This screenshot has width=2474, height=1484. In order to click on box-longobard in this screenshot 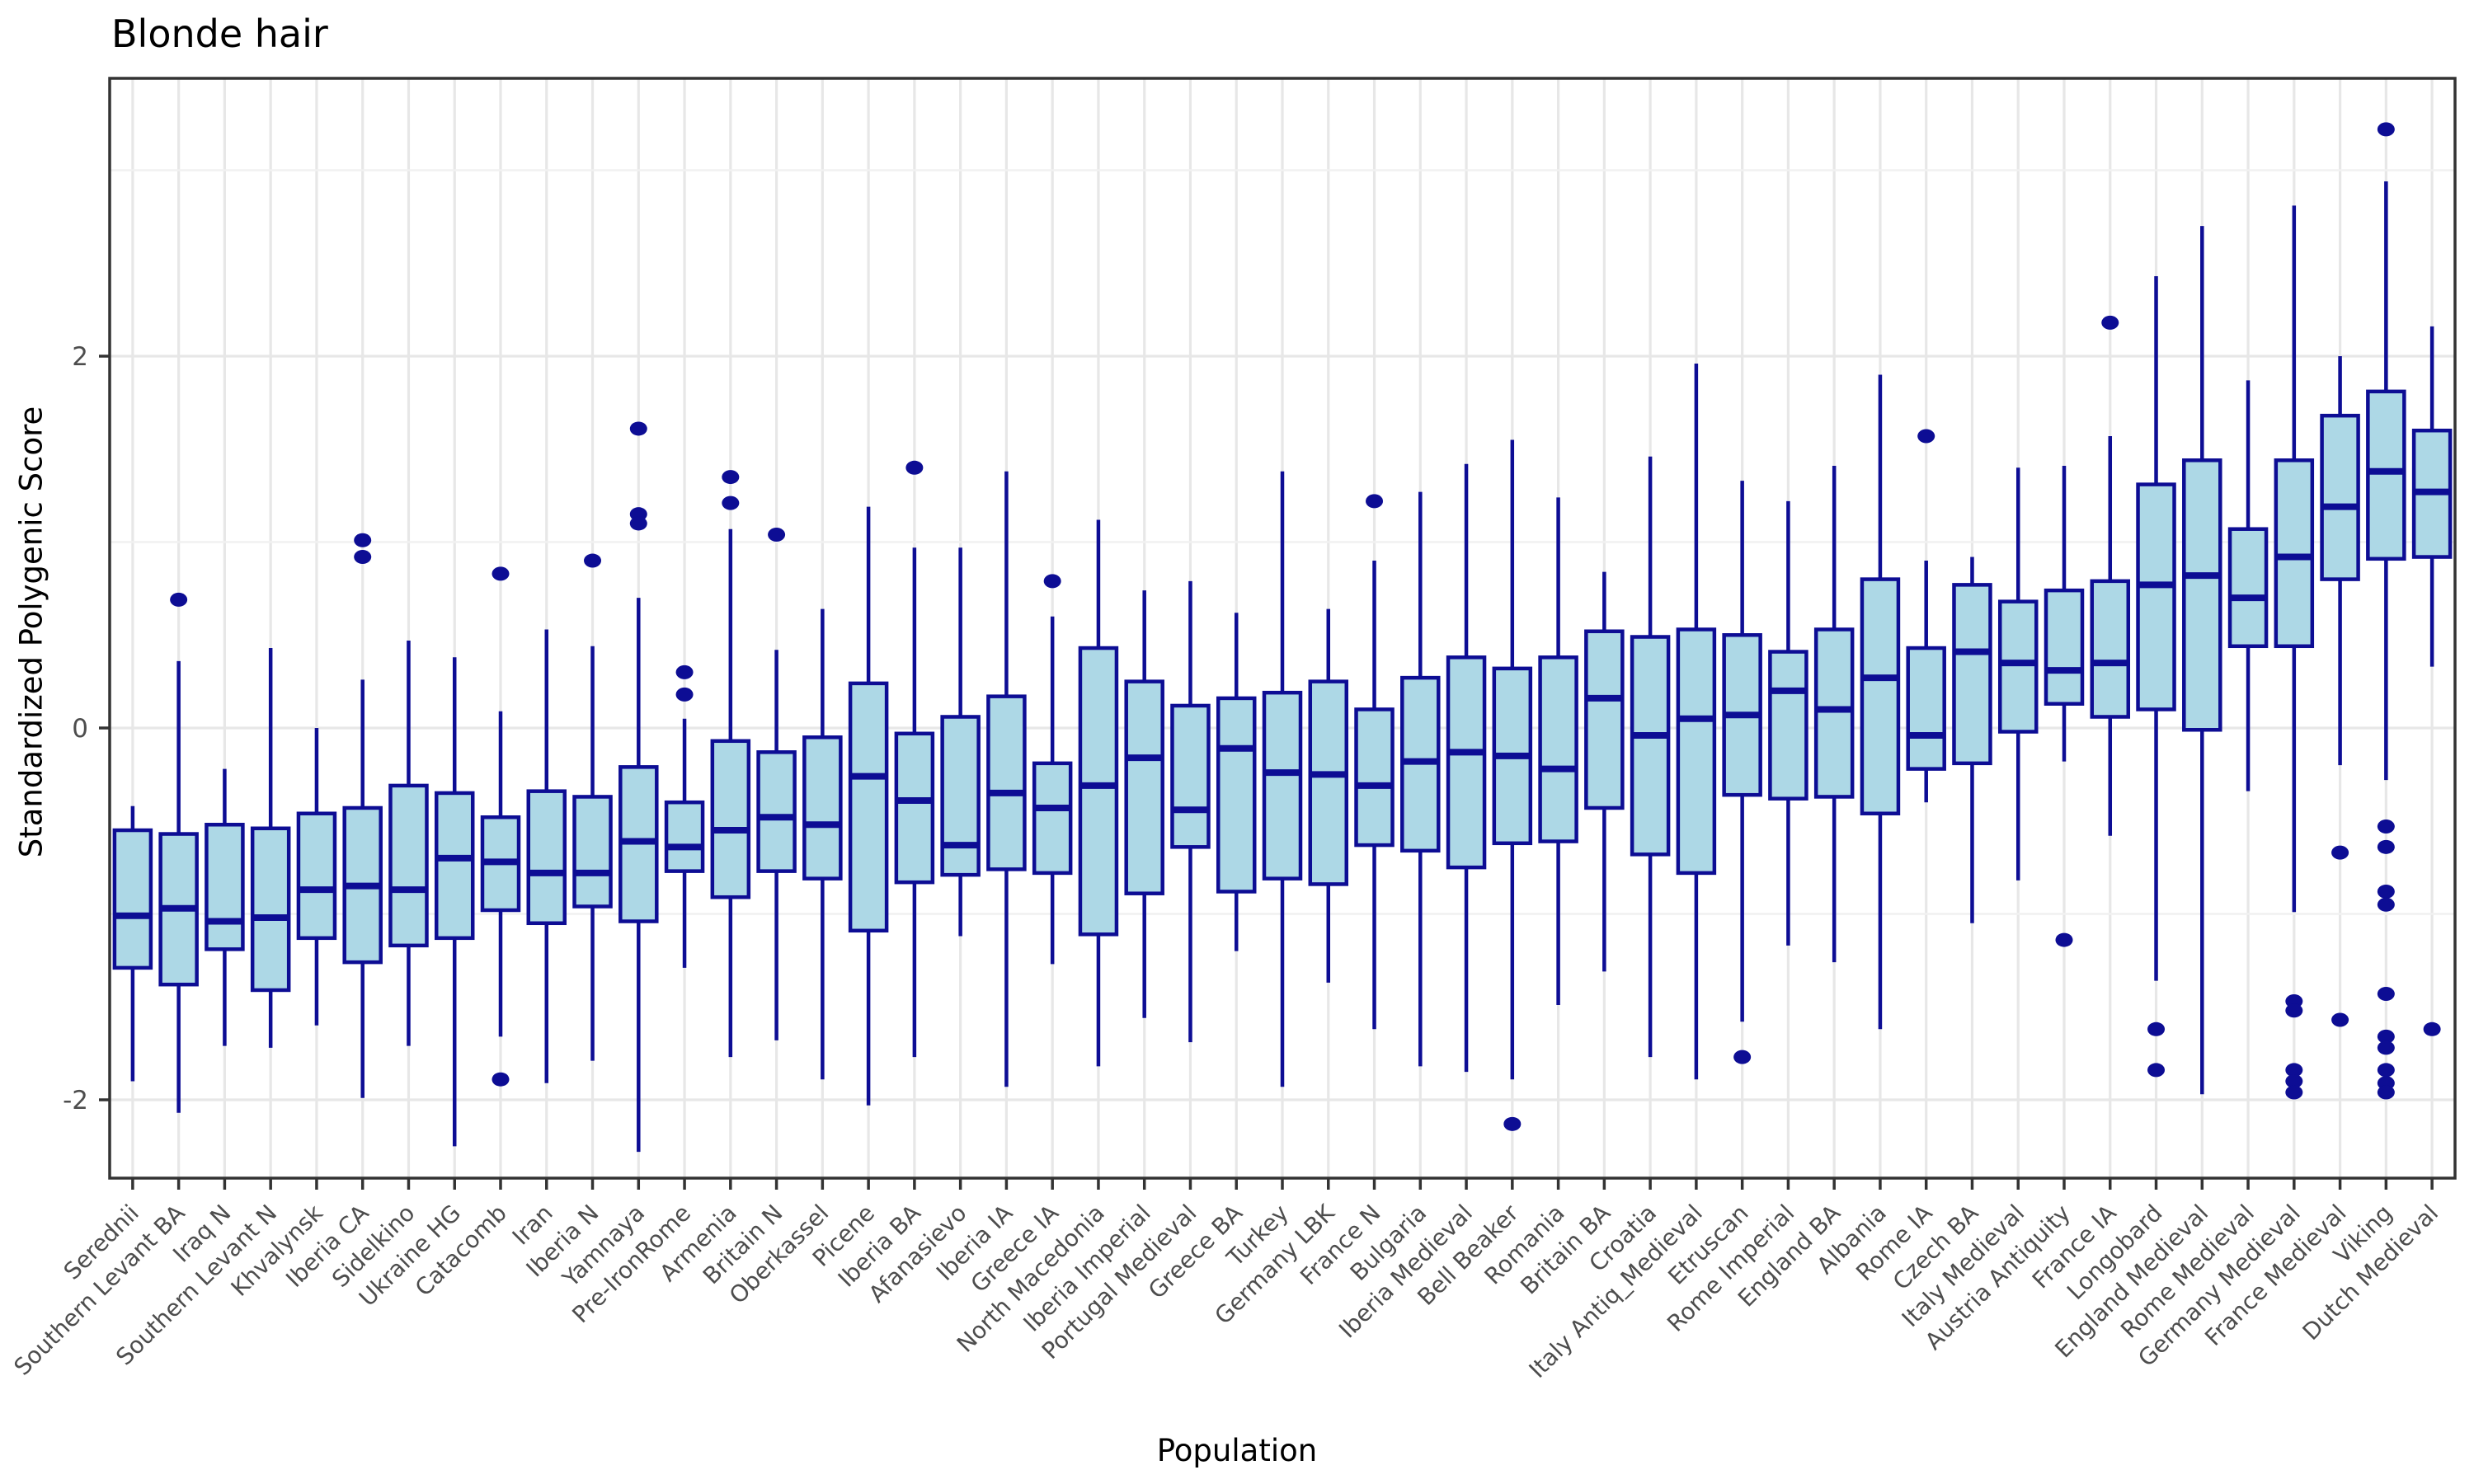, I will do `click(2156, 677)`.